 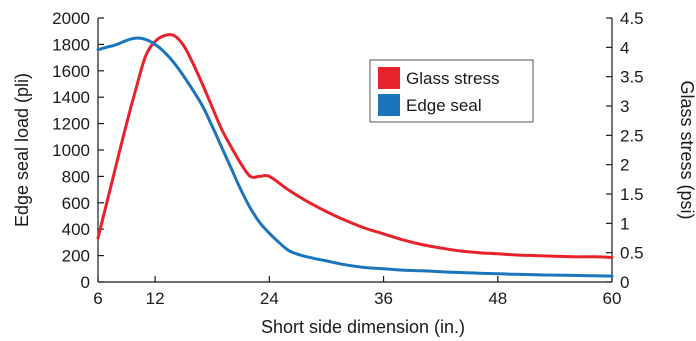 What do you see at coordinates (269, 298) in the screenshot?
I see `x-tick-label: 24` at bounding box center [269, 298].